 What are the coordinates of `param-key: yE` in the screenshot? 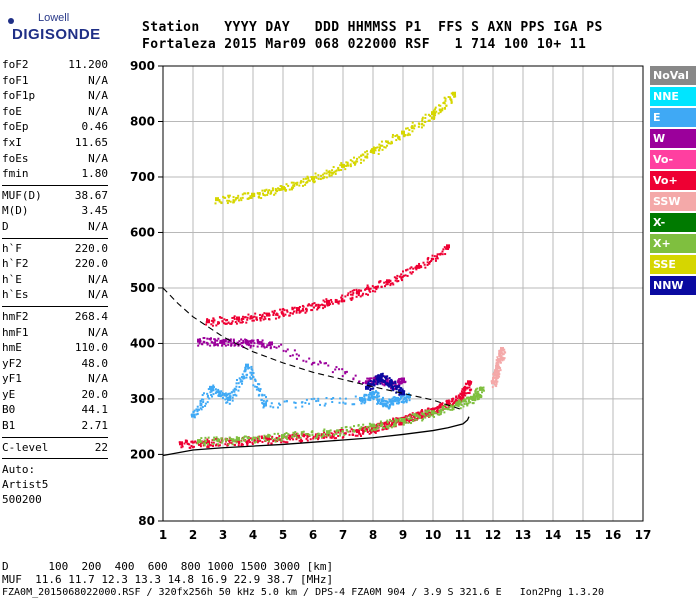 It's located at (9, 394).